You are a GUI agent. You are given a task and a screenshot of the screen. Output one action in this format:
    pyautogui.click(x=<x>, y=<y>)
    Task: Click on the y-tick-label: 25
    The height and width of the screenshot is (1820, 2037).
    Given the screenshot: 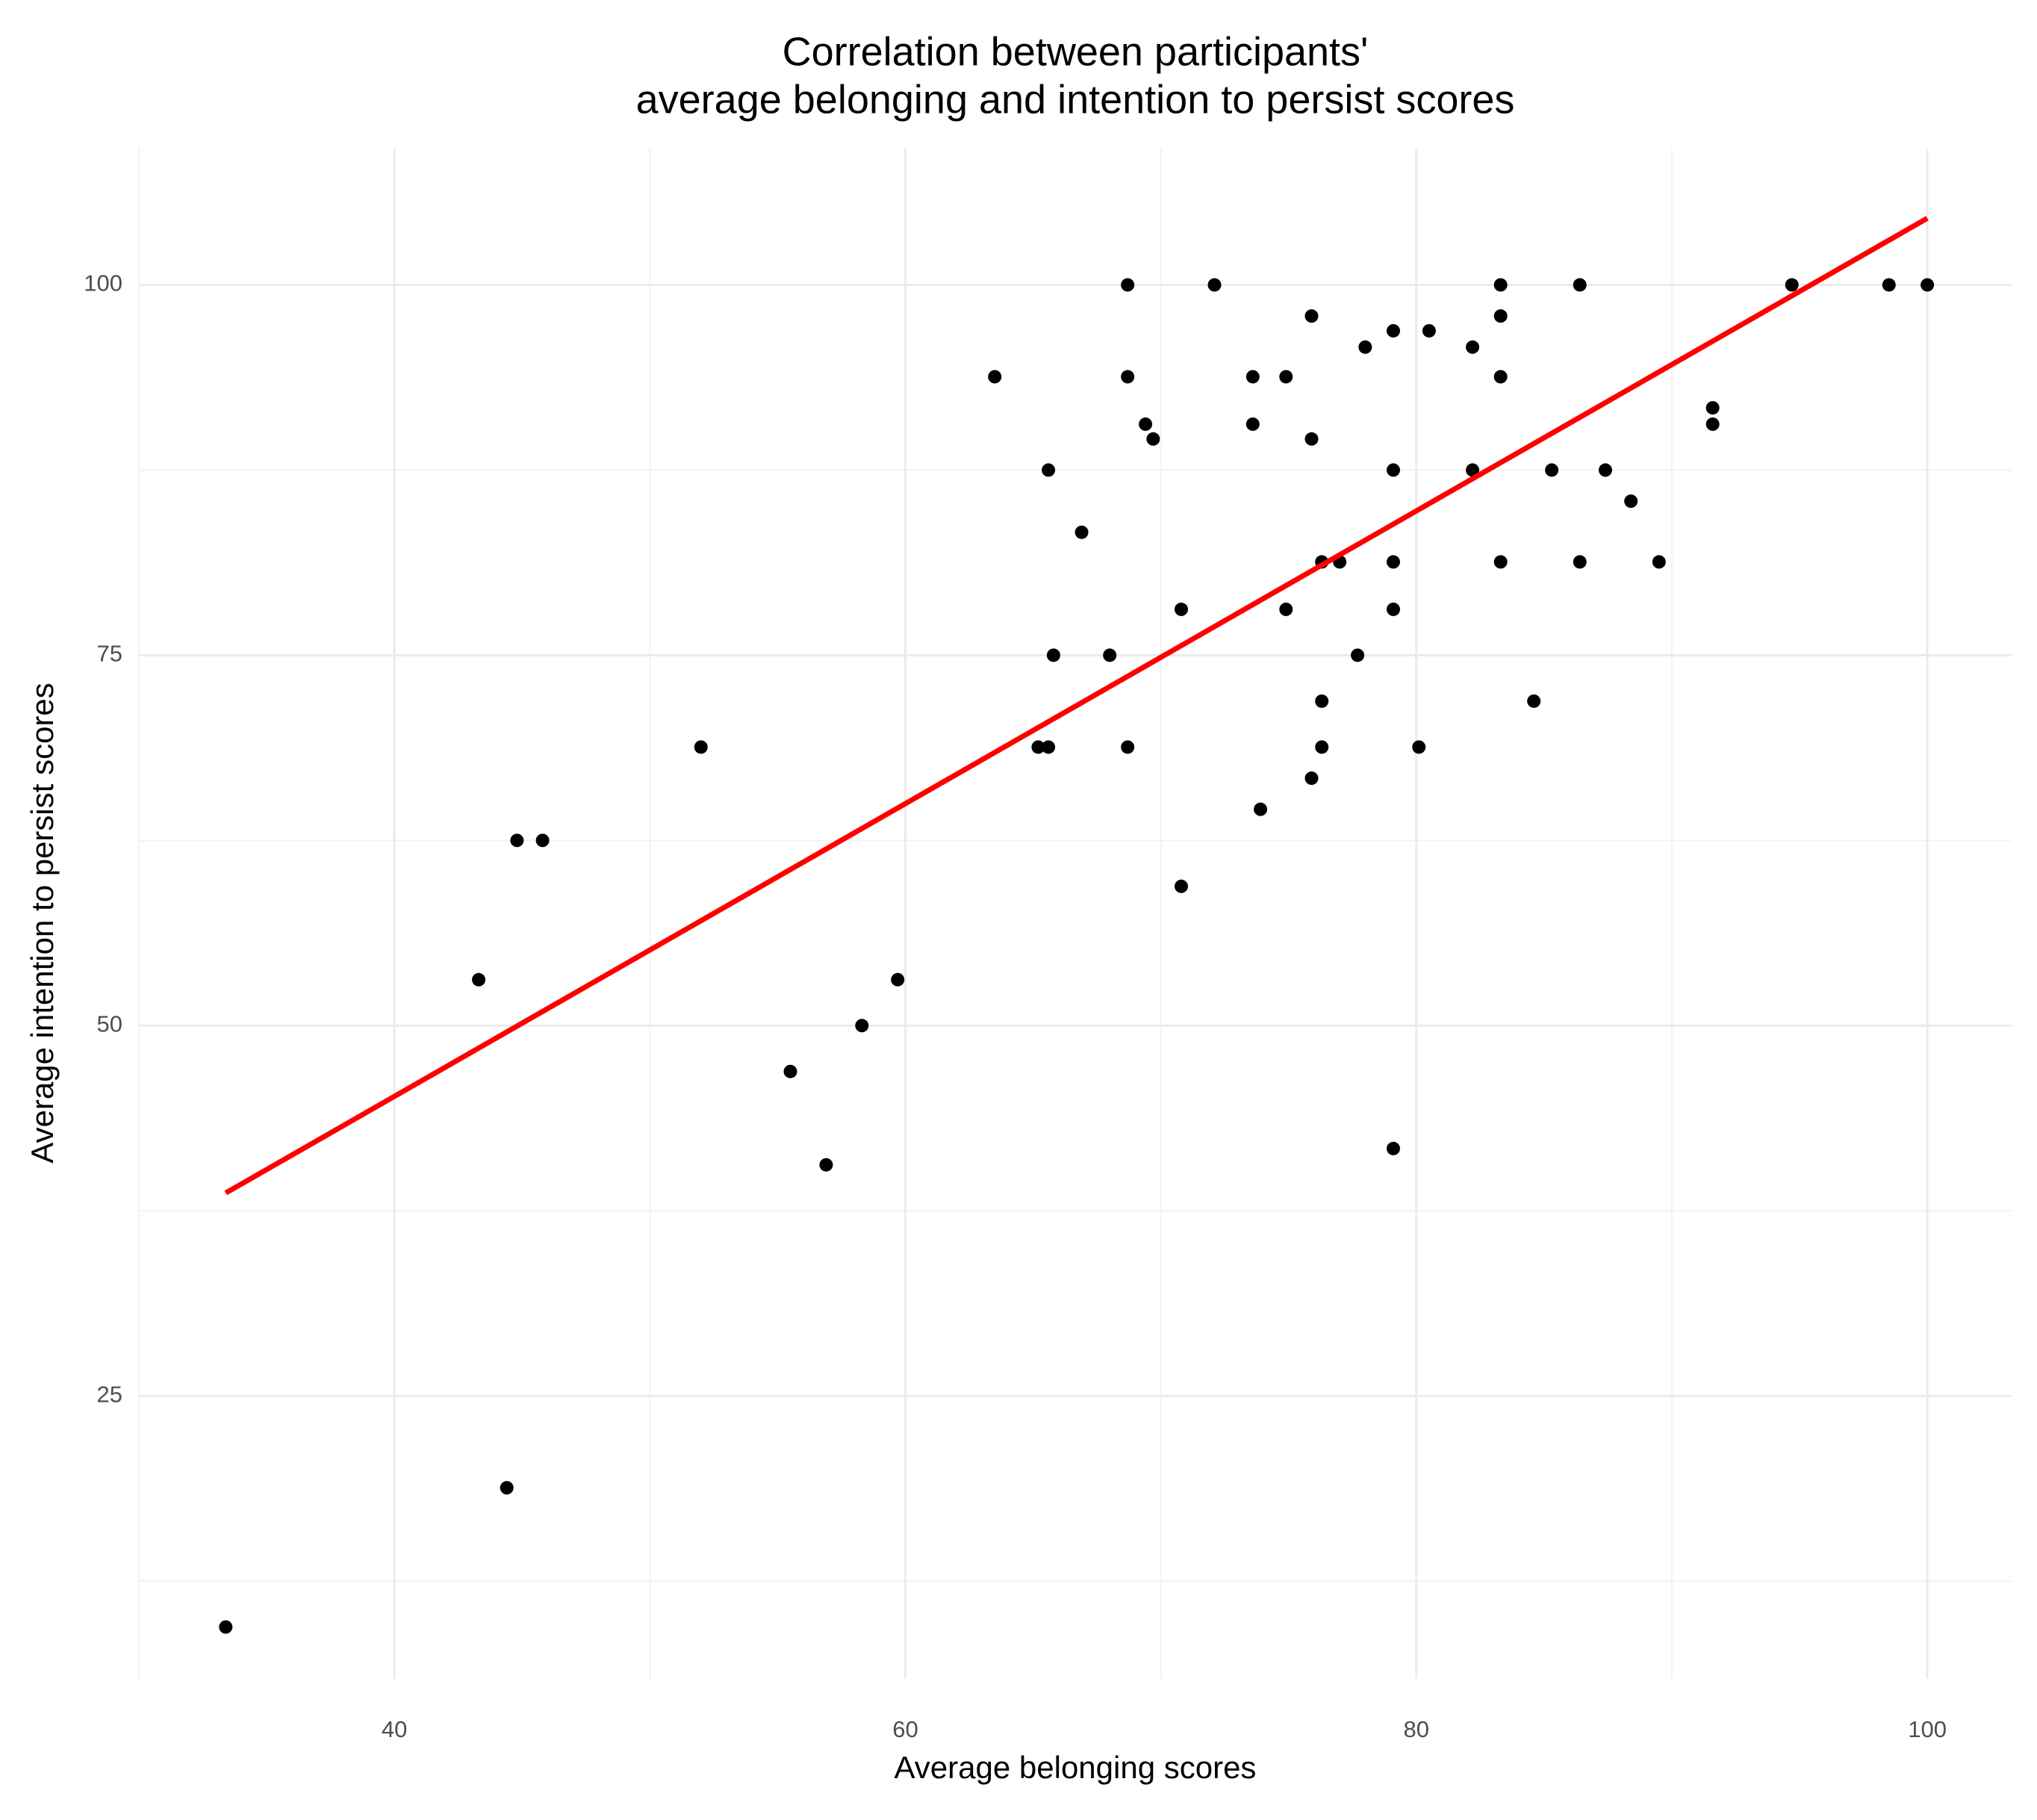 What is the action you would take?
    pyautogui.click(x=109, y=1394)
    